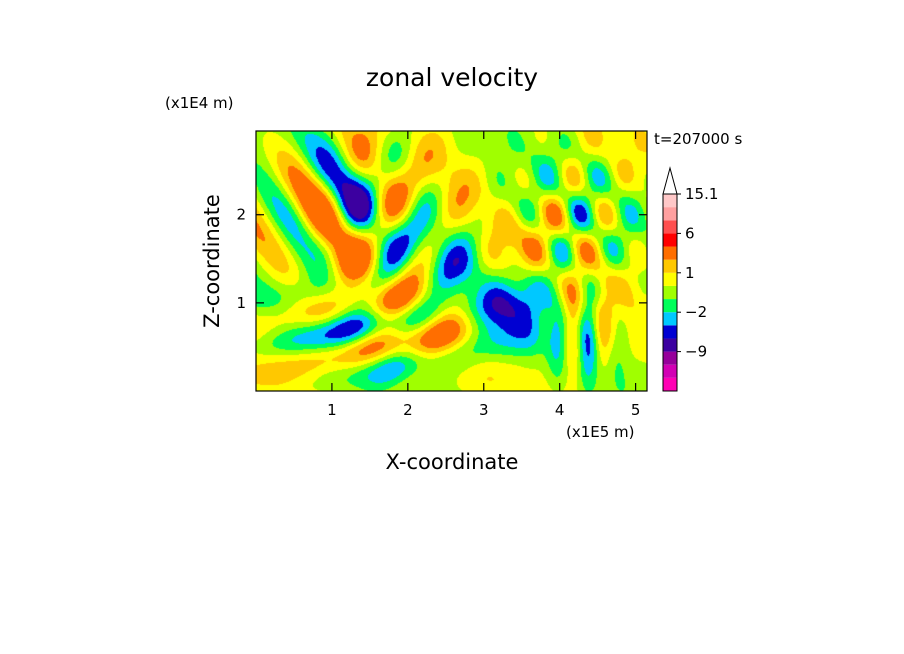 Image resolution: width=904 pixels, height=654 pixels. Describe the element at coordinates (636, 410) in the screenshot. I see `x-tick-label: 5` at that location.